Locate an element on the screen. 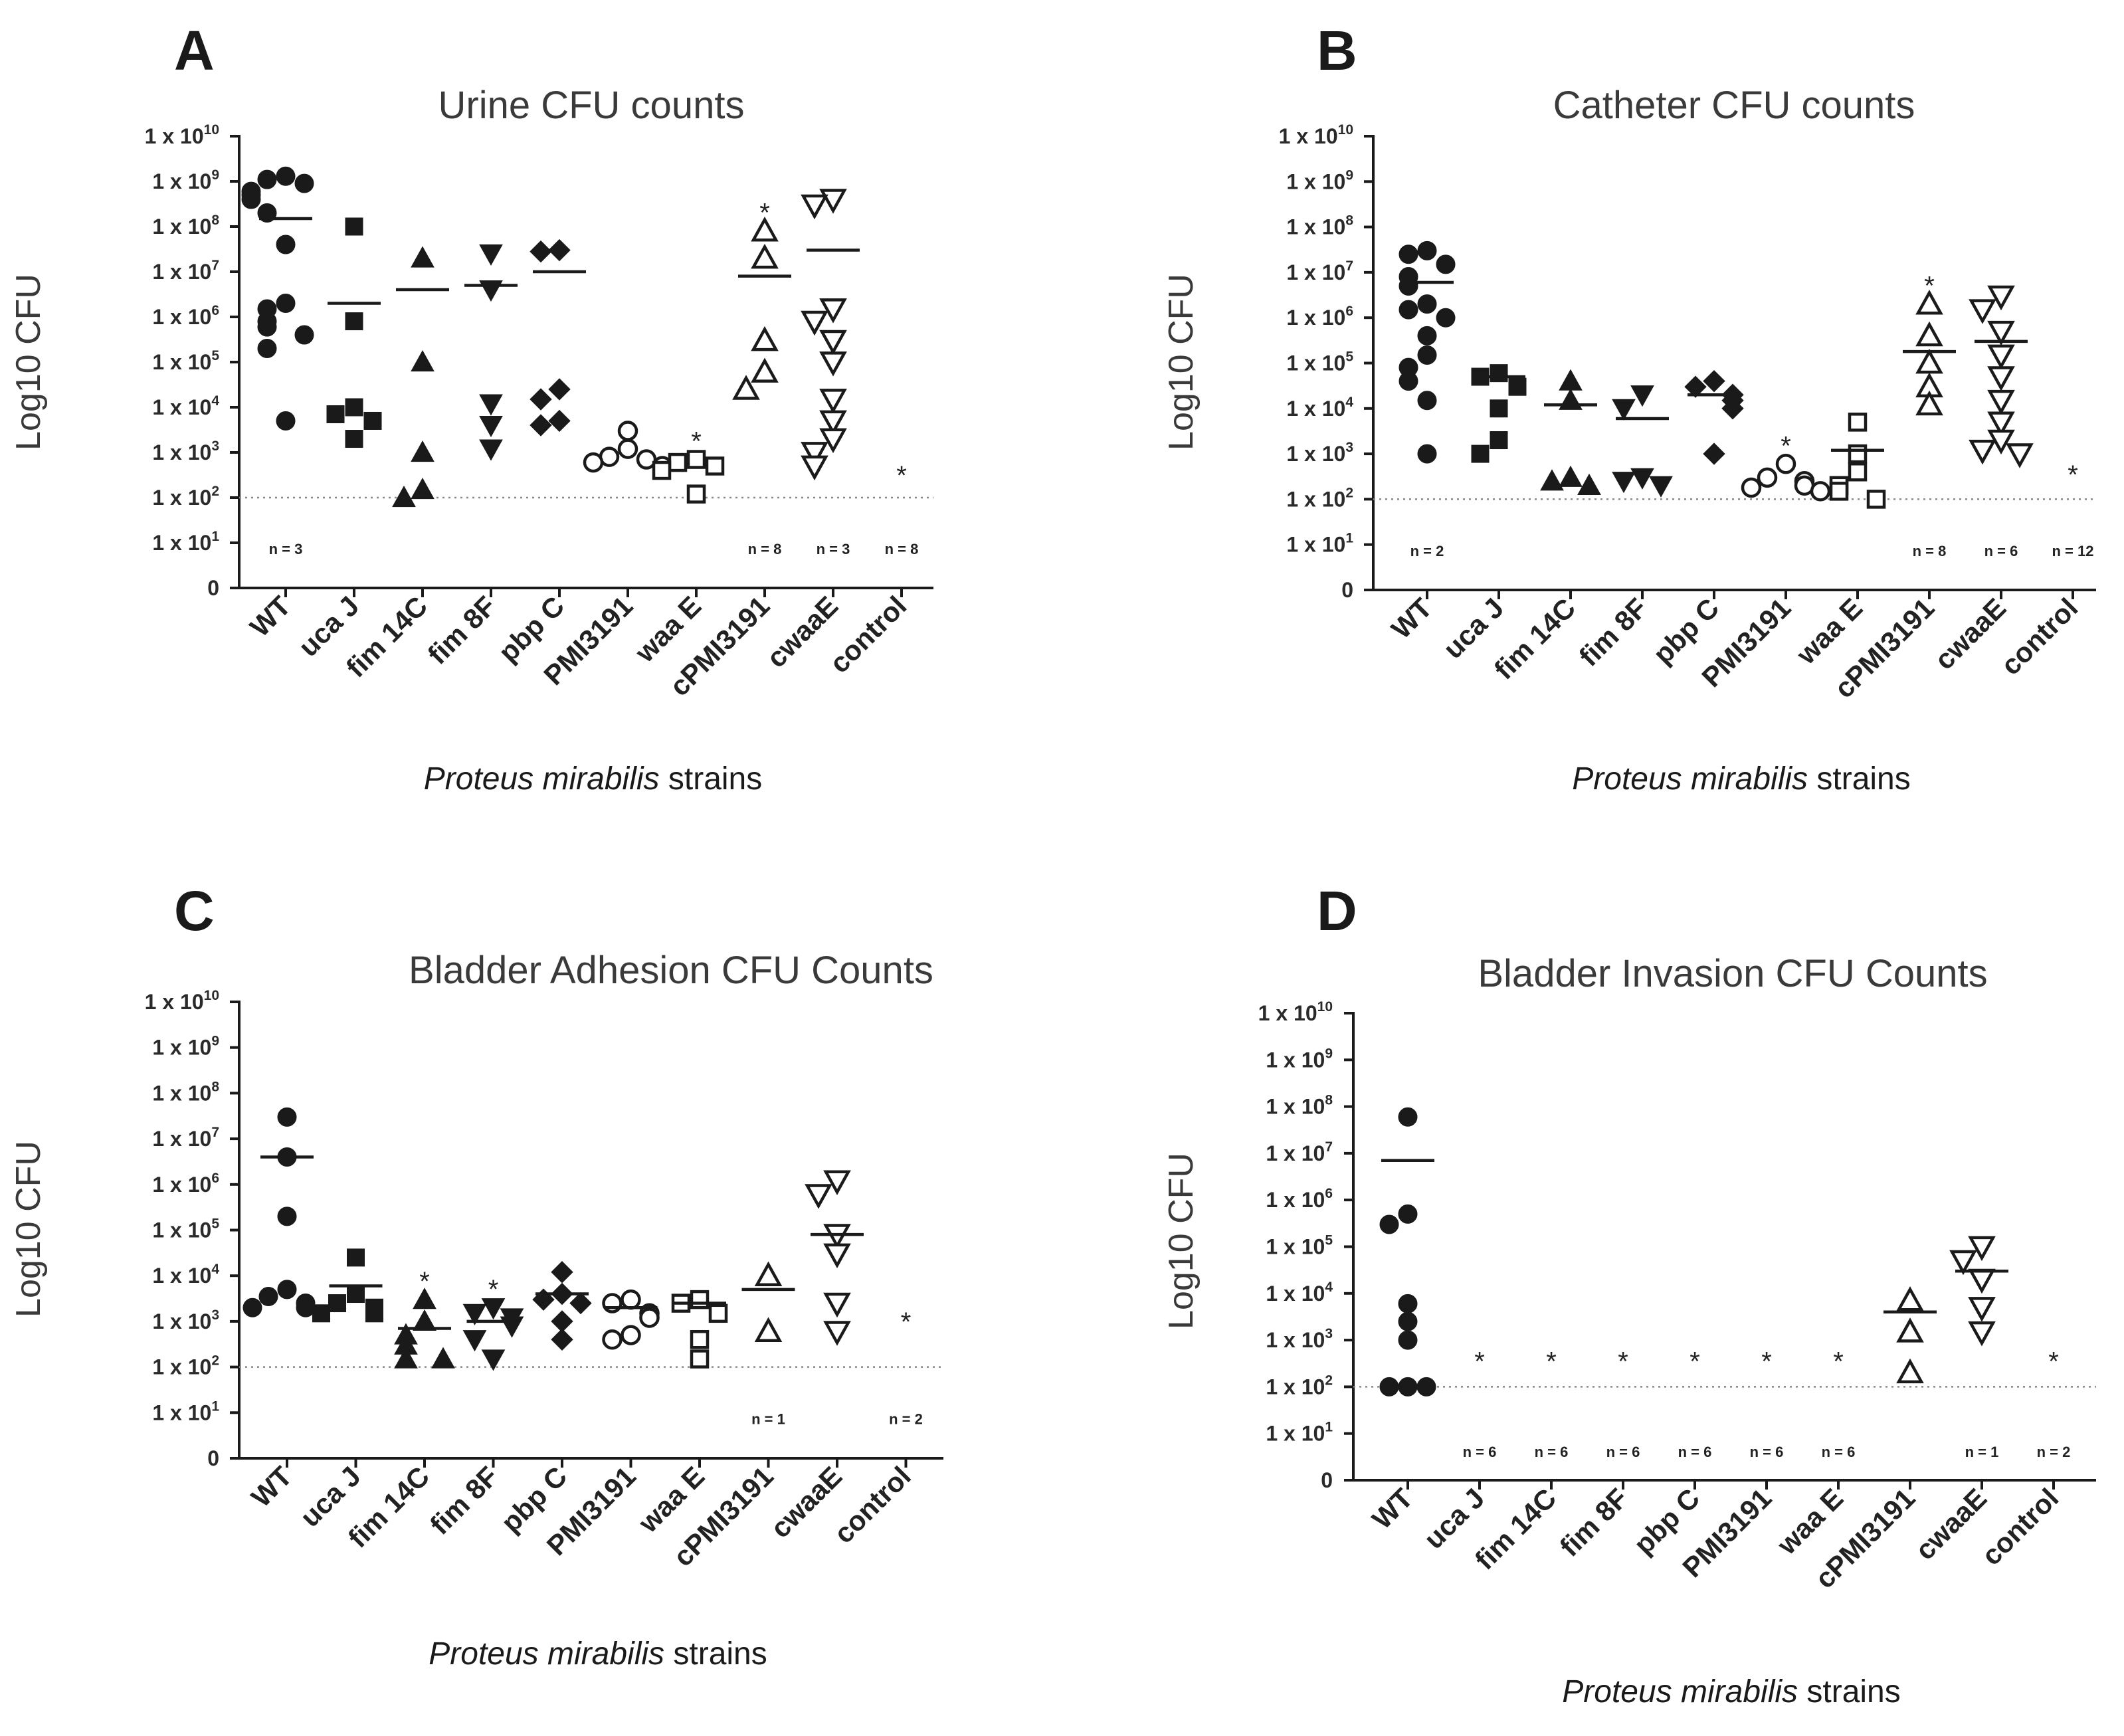 The image size is (2124, 1736). y-tick-label: 1 x 102 is located at coordinates (1299, 1386).